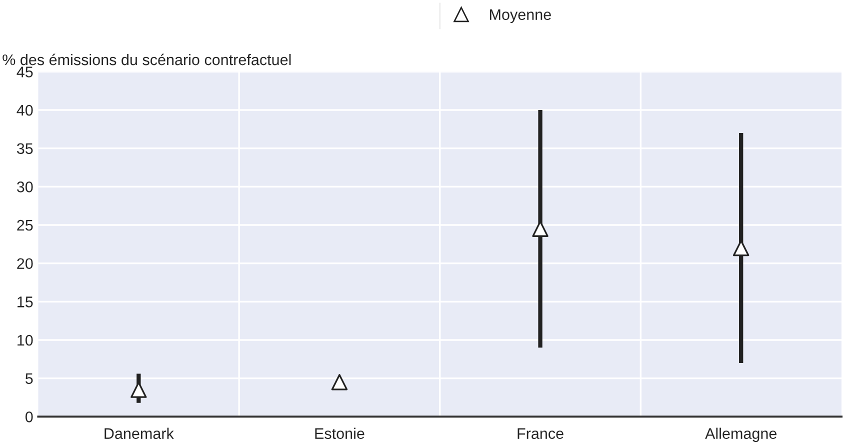 The height and width of the screenshot is (448, 850). What do you see at coordinates (24, 148) in the screenshot?
I see `y-tick-label: 35` at bounding box center [24, 148].